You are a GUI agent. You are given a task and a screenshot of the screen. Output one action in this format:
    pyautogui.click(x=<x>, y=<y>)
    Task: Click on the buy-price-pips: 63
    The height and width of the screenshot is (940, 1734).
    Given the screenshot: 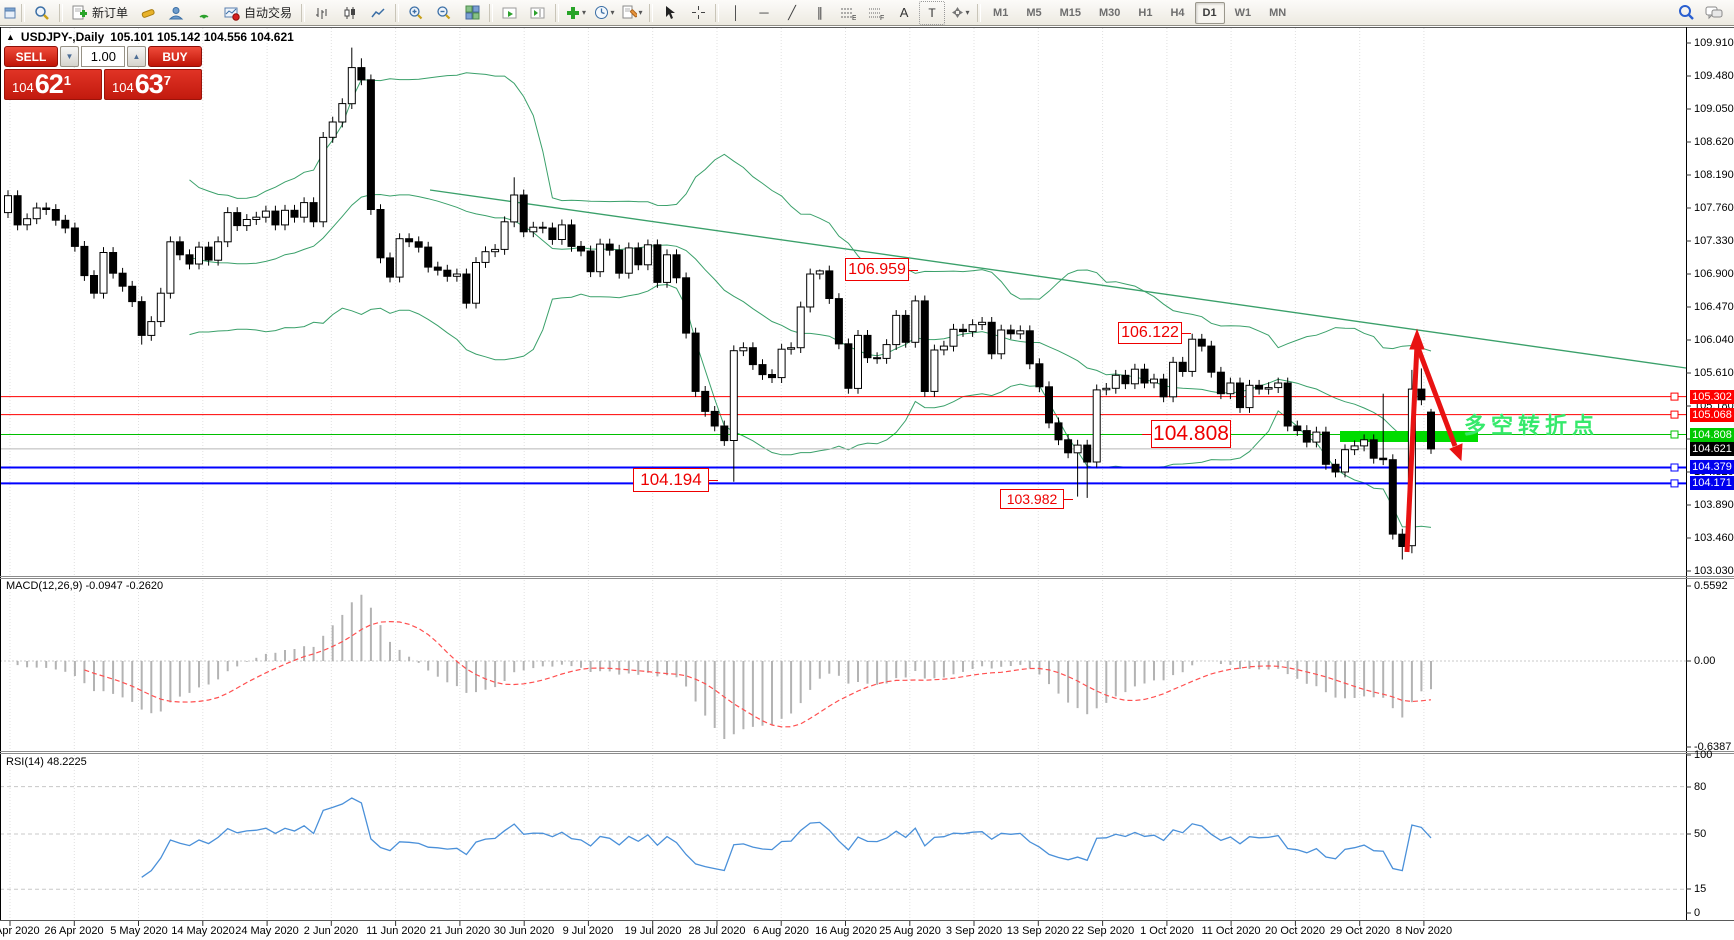 What is the action you would take?
    pyautogui.click(x=149, y=84)
    